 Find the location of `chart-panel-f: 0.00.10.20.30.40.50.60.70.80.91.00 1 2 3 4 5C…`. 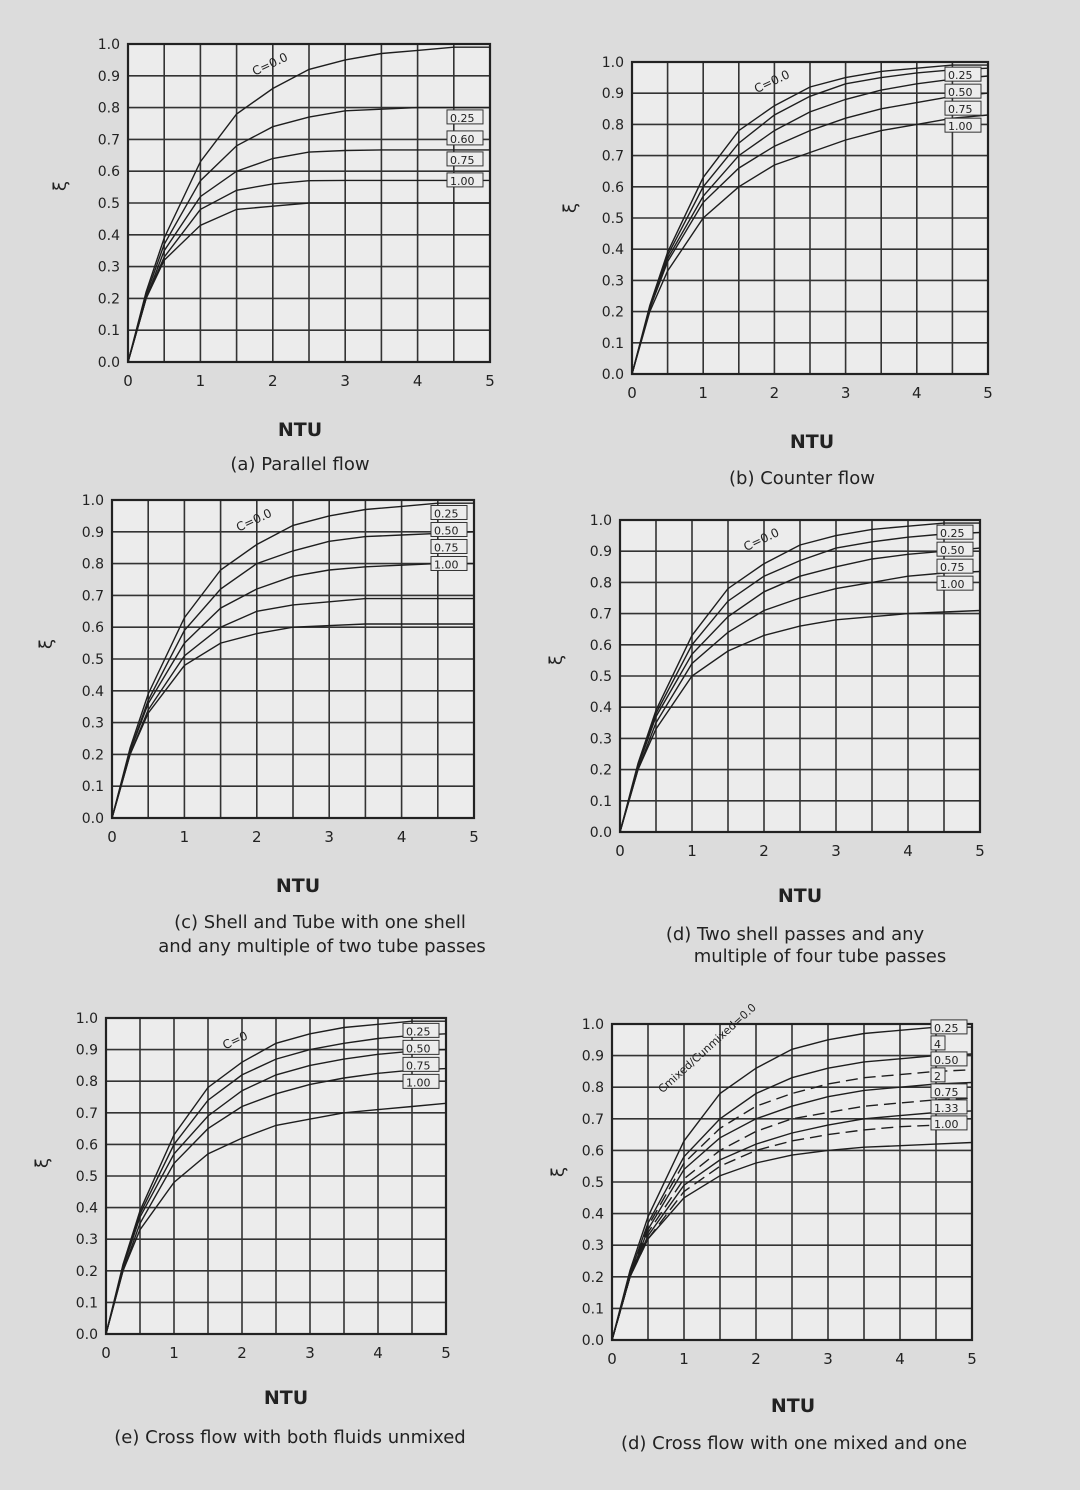

chart-panel-f: 0.00.10.20.30.40.50.60.70.80.91.00 1 2 3 4 5C… is located at coordinates (762, 1227).